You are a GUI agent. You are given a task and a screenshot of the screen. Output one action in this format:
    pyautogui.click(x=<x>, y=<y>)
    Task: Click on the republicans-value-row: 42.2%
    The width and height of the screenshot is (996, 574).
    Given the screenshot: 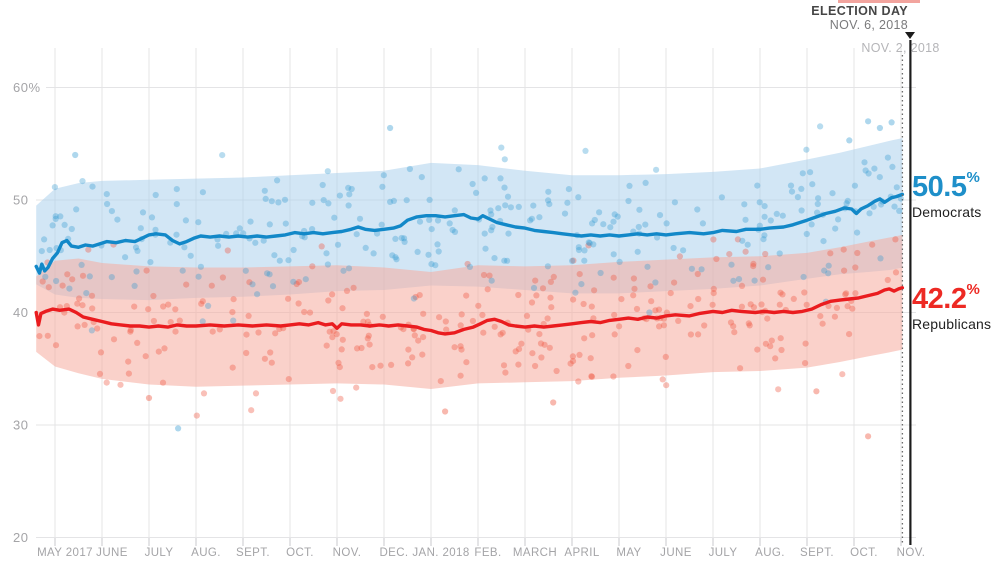 What is the action you would take?
    pyautogui.click(x=951, y=298)
    